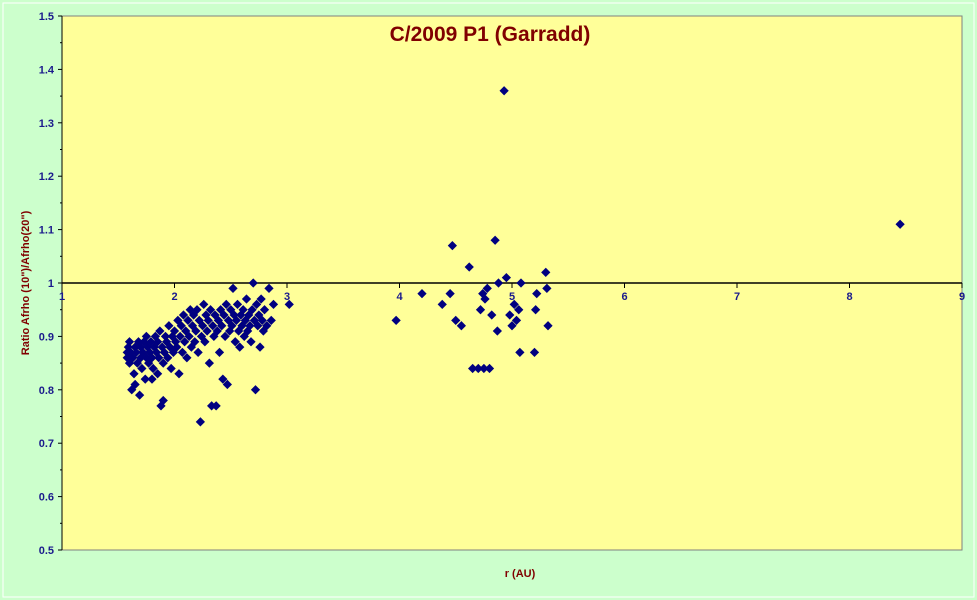  I want to click on chart-title: C/2009 P1 (Garradd), so click(490, 34).